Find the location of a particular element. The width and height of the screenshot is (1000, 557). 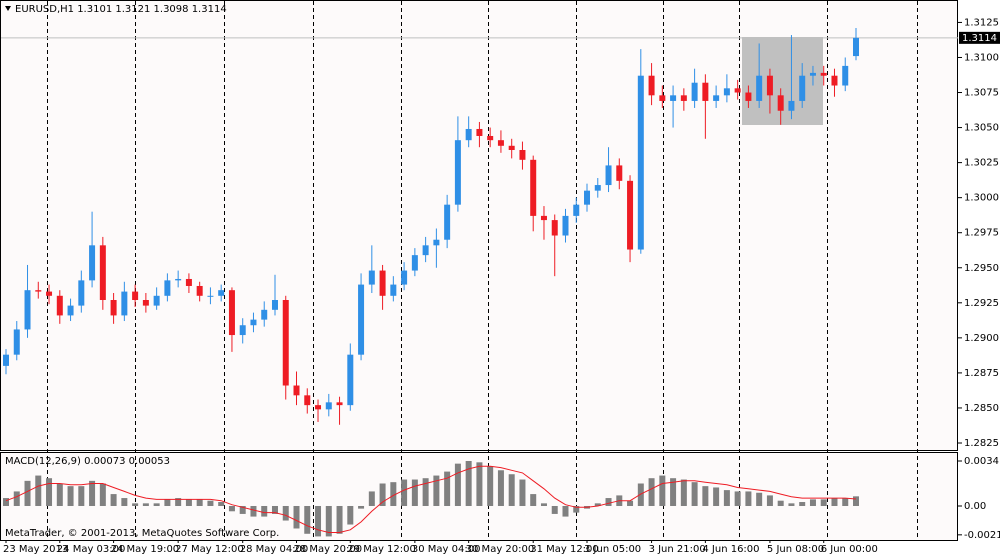

menu-arrow is located at coordinates (8, 8).